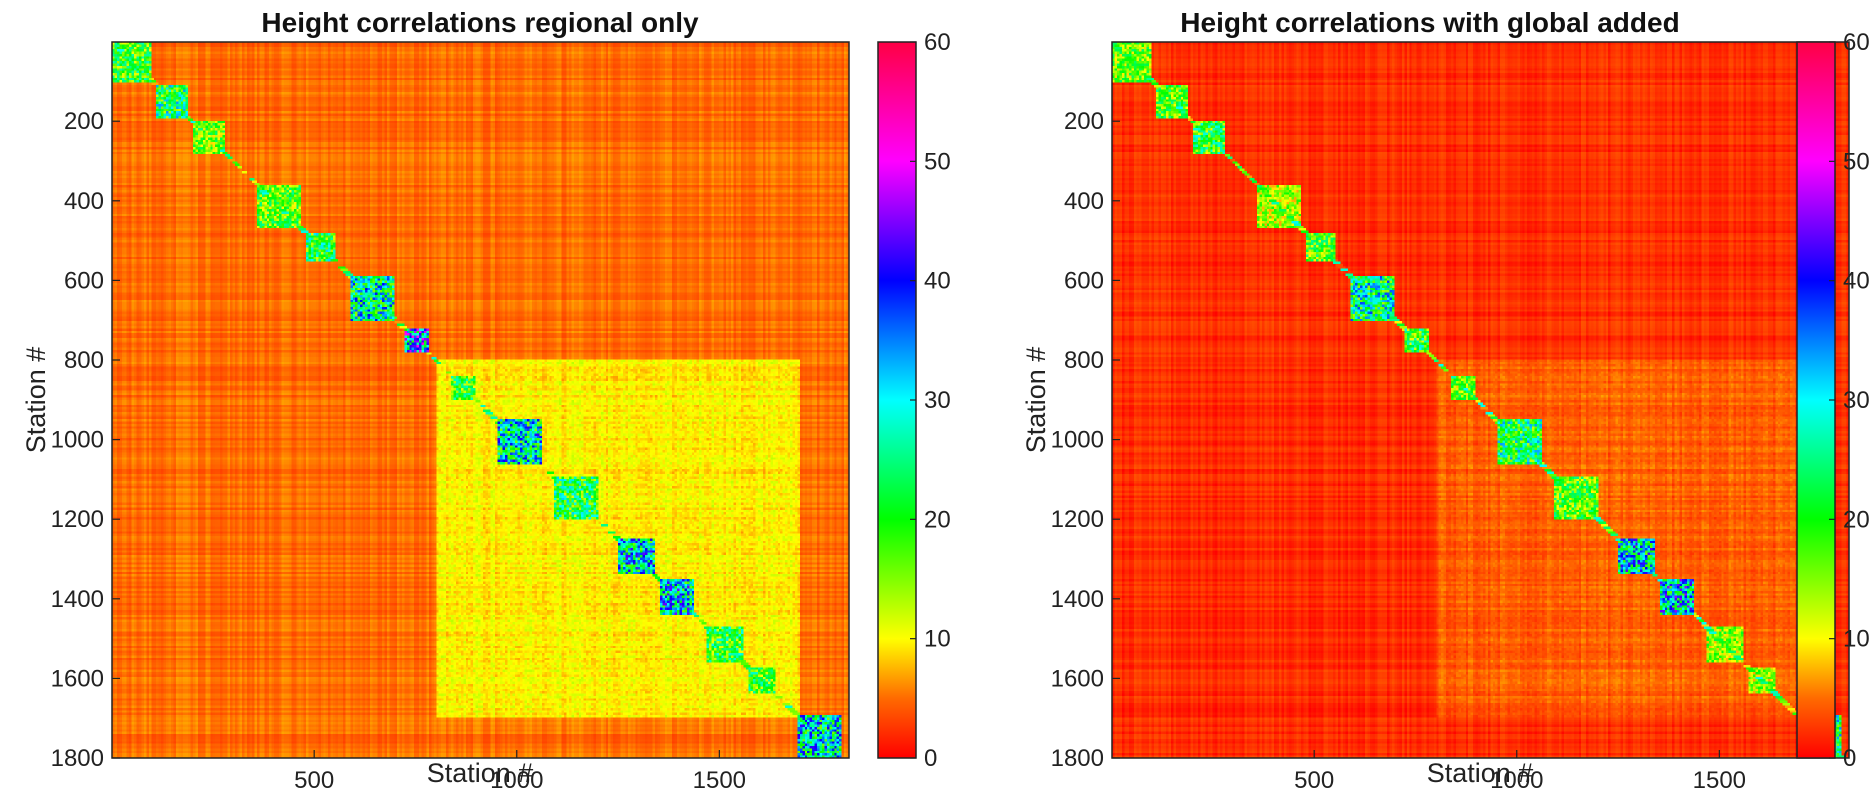 This screenshot has width=1873, height=791. I want to click on left-colorbar: 0 10 20 30 40 50 60, so click(914, 400).